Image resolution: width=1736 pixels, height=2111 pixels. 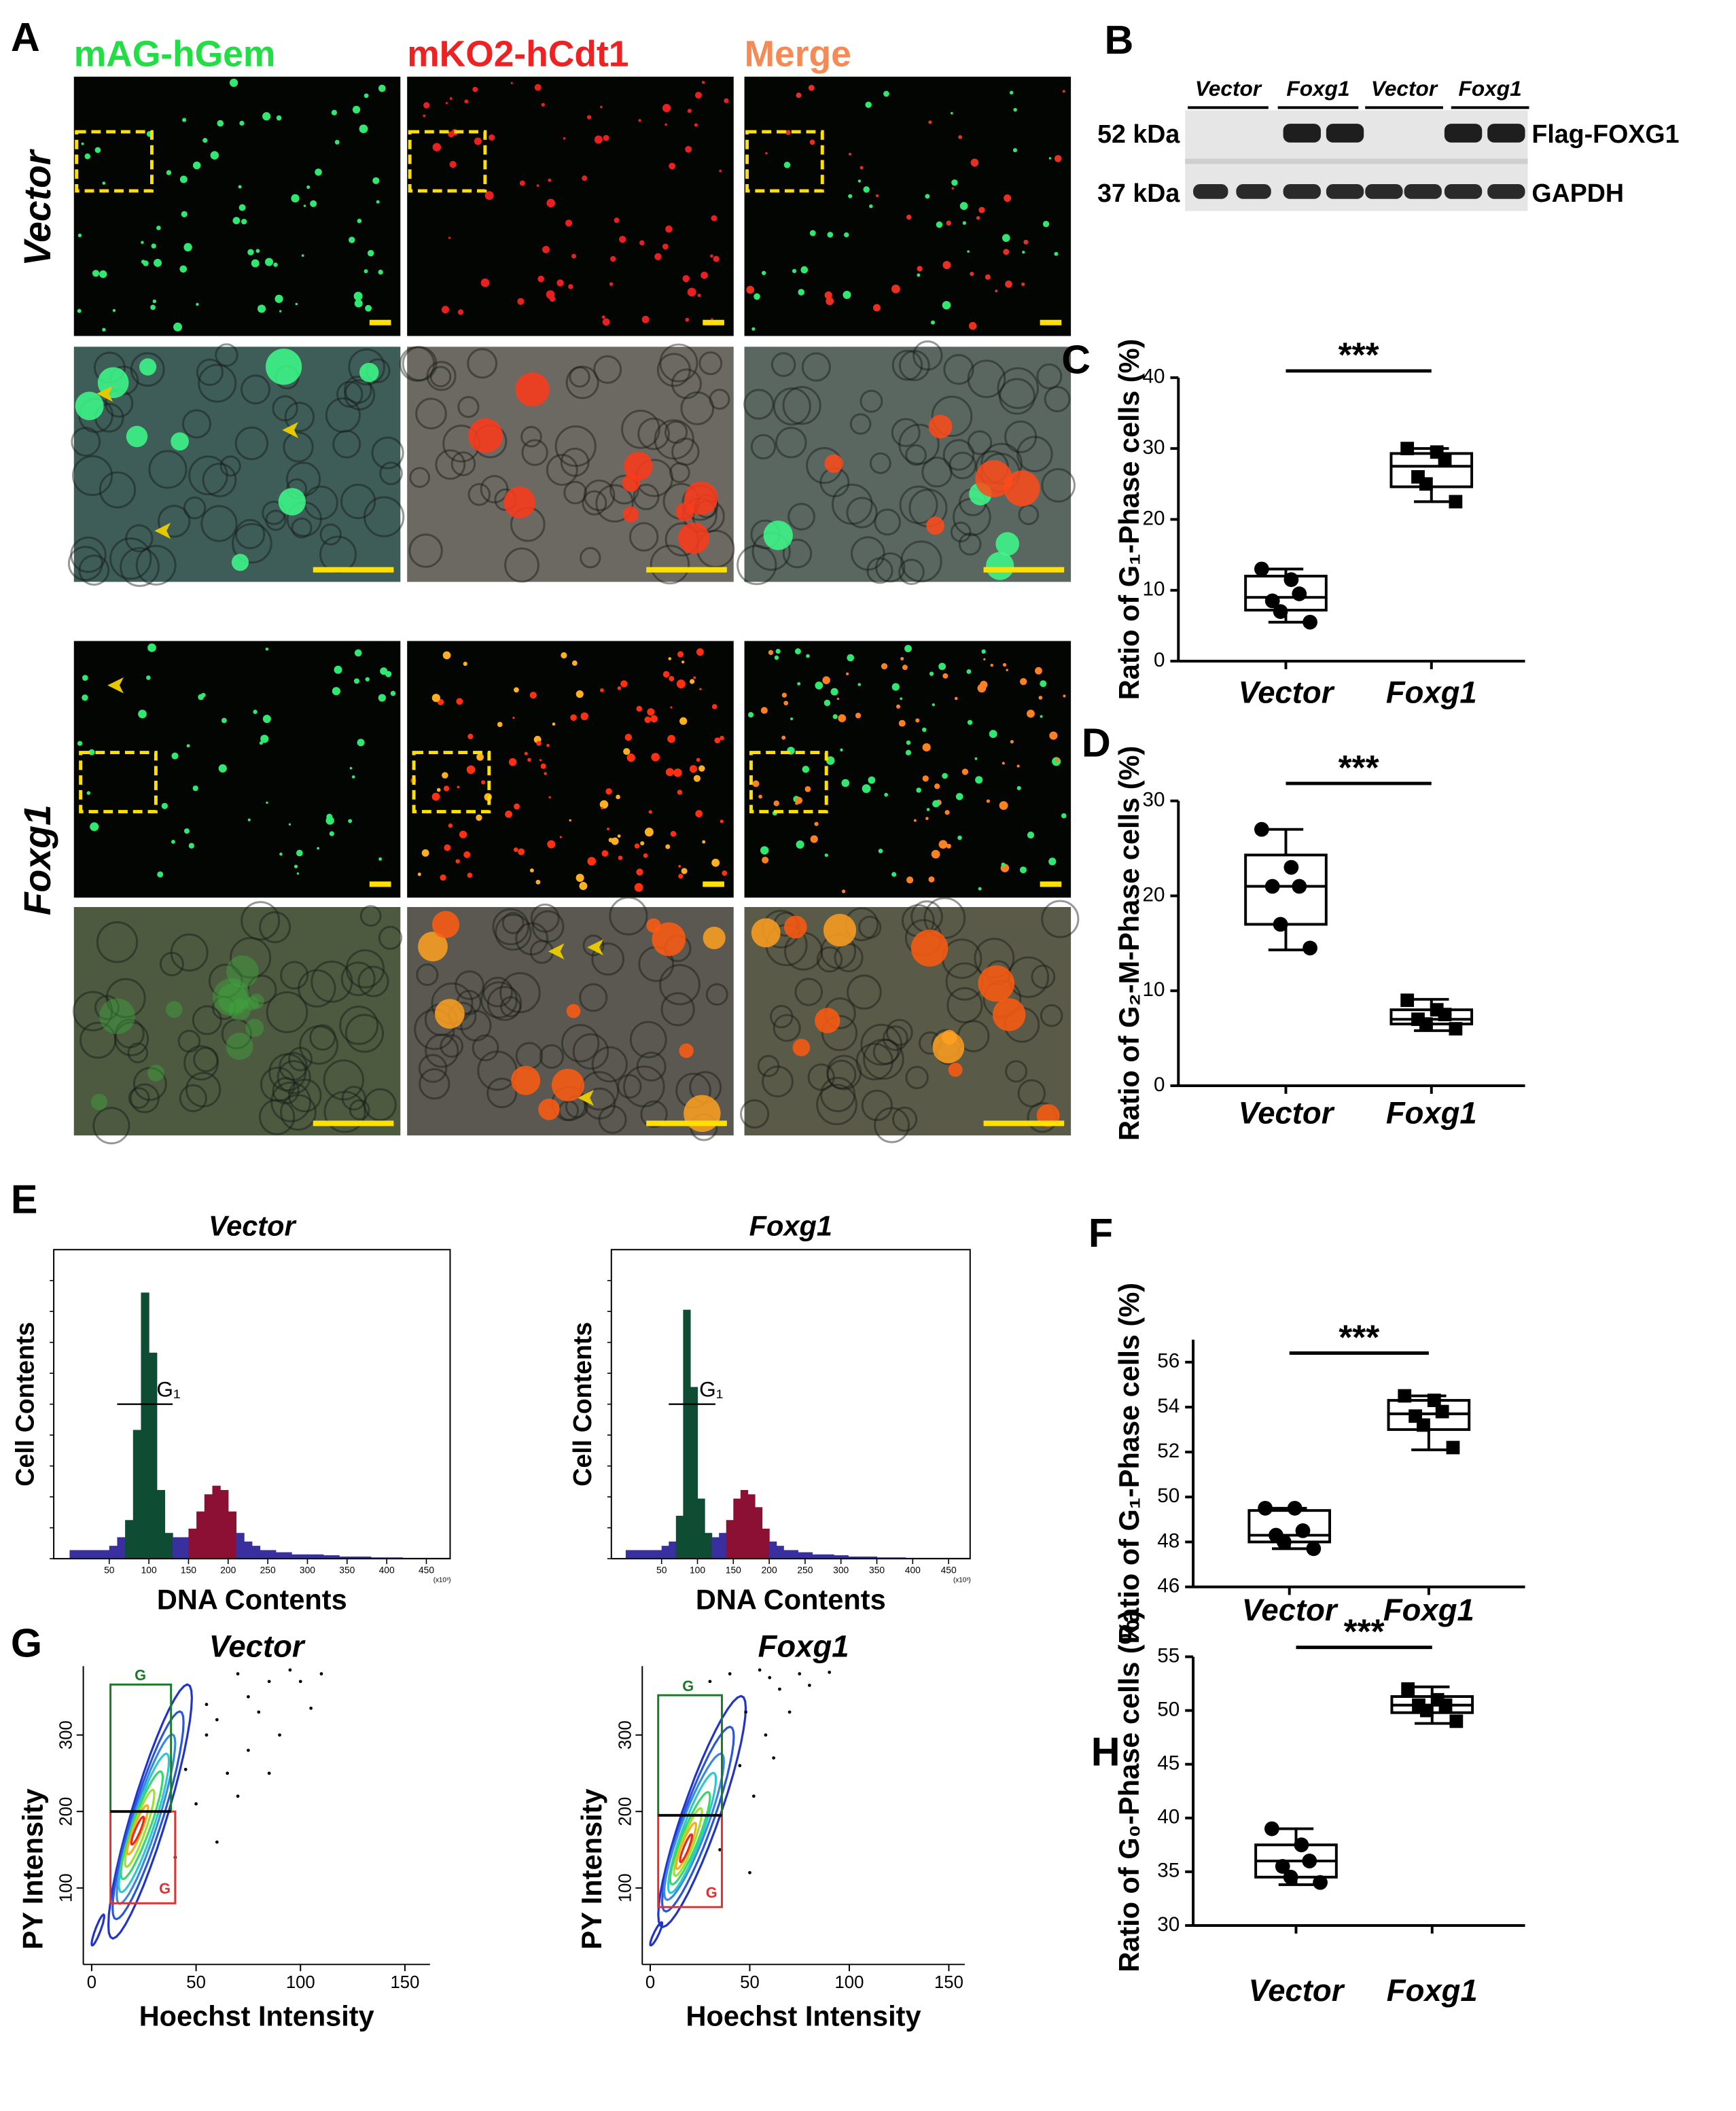 I want to click on y-tick-label: 30, so click(x=1168, y=1924).